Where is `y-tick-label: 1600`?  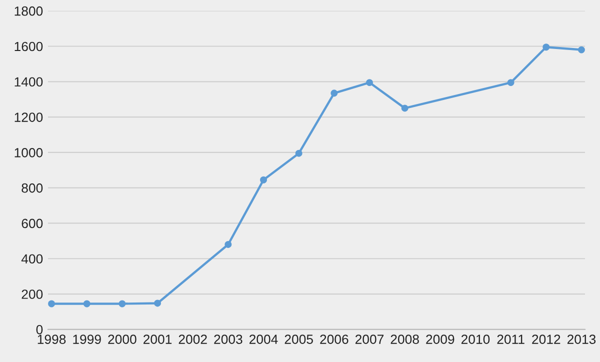 y-tick-label: 1600 is located at coordinates (28, 47).